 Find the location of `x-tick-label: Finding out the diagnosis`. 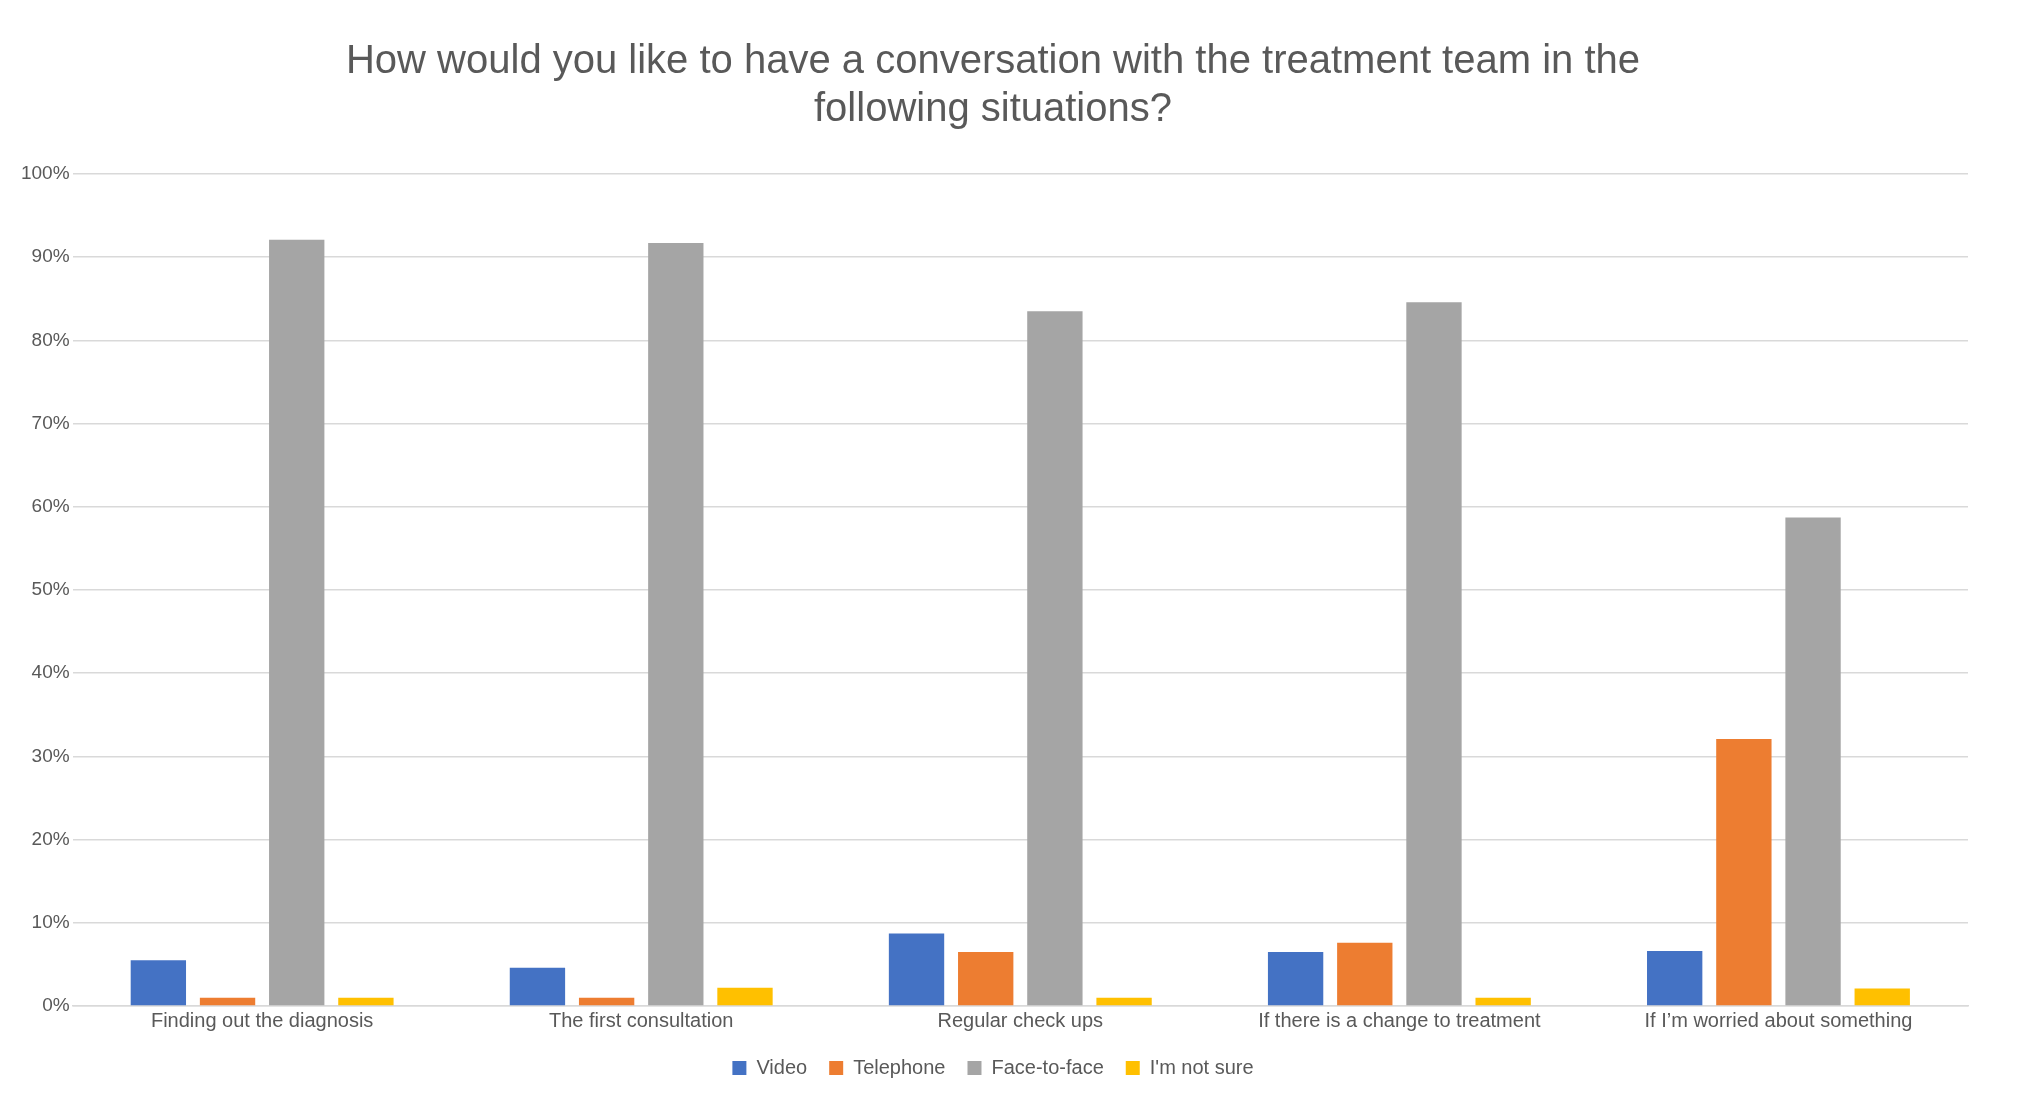

x-tick-label: Finding out the diagnosis is located at coordinates (262, 1019).